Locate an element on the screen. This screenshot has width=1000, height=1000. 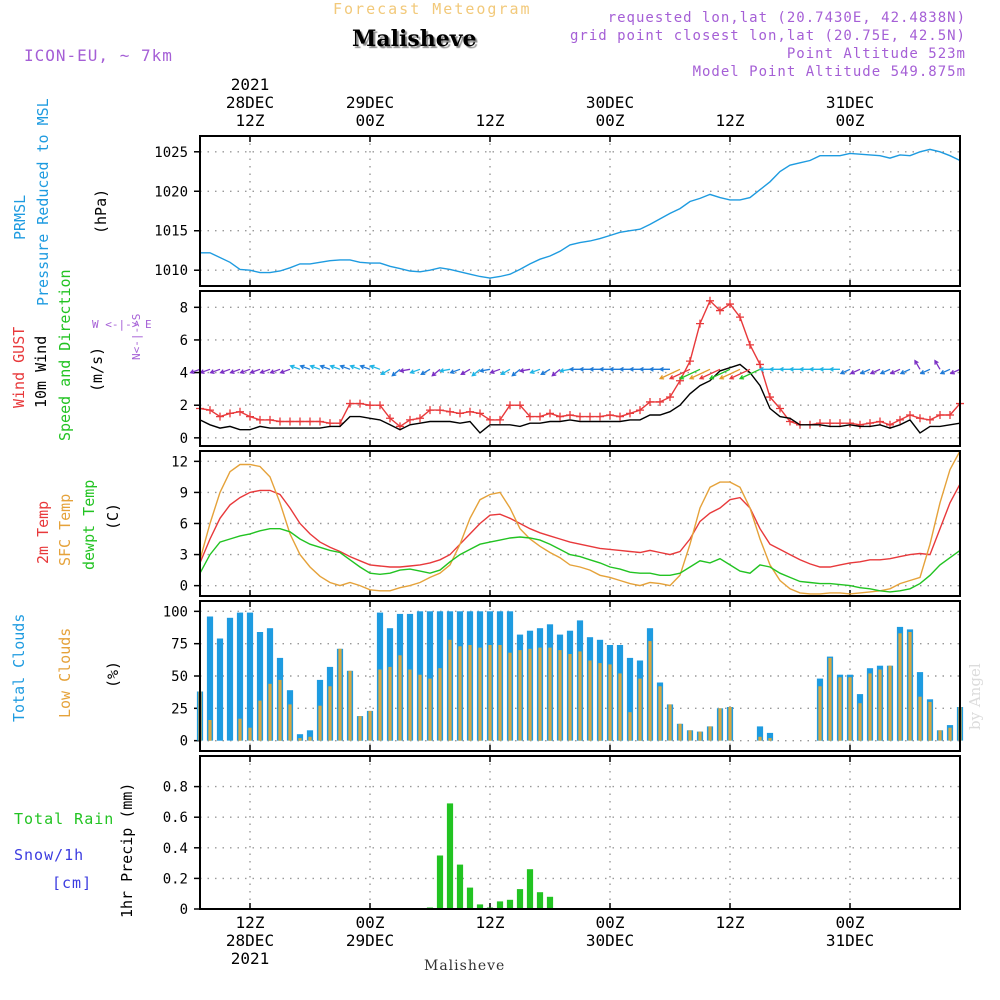
ytick-label: 3 is located at coordinates (184, 556).